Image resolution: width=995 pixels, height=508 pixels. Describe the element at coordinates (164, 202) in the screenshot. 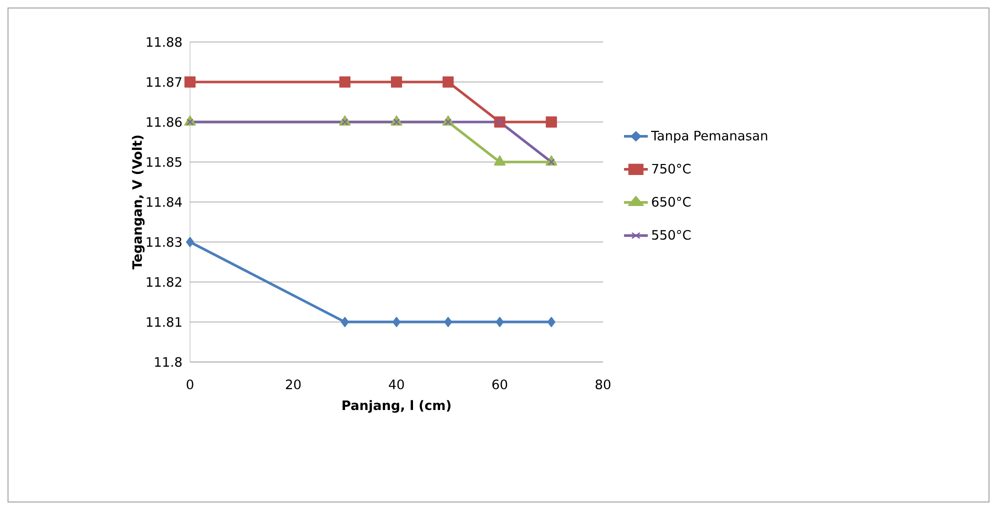

I see `y-tick-label: 11.84` at that location.